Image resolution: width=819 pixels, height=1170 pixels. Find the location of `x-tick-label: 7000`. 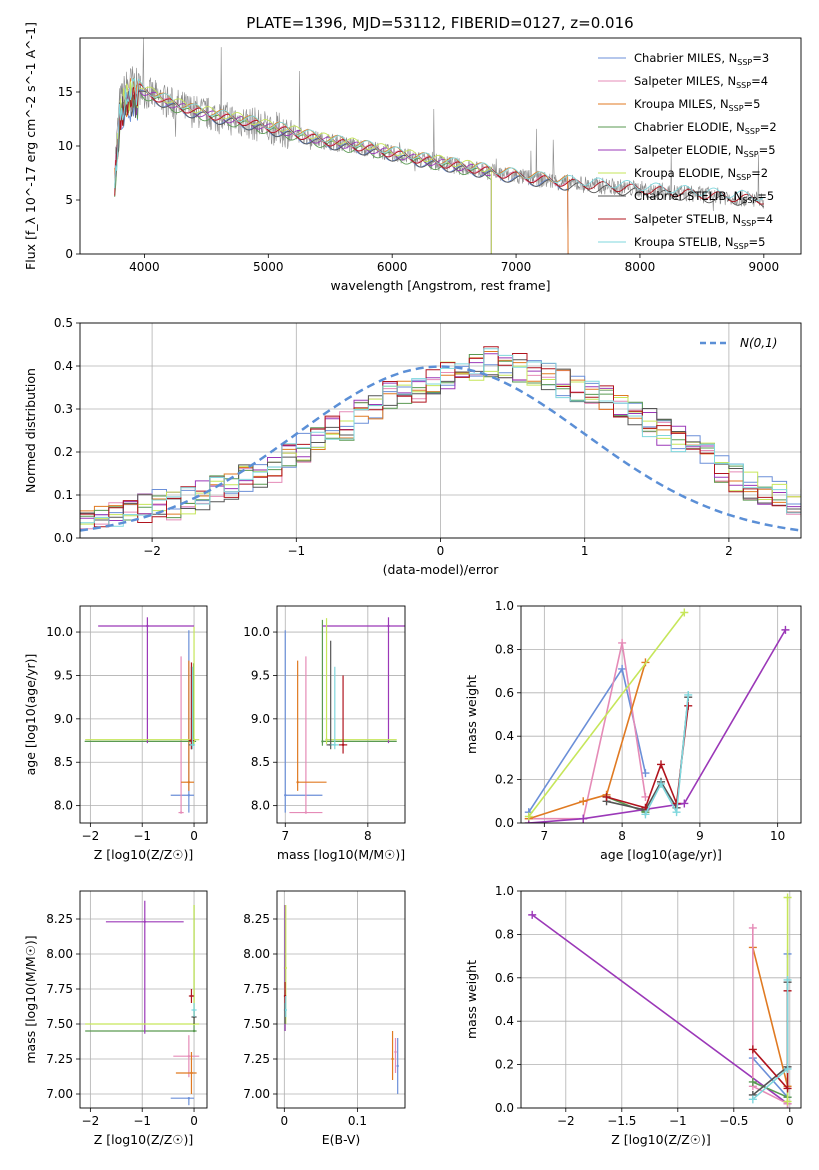

x-tick-label: 7000 is located at coordinates (516, 267).